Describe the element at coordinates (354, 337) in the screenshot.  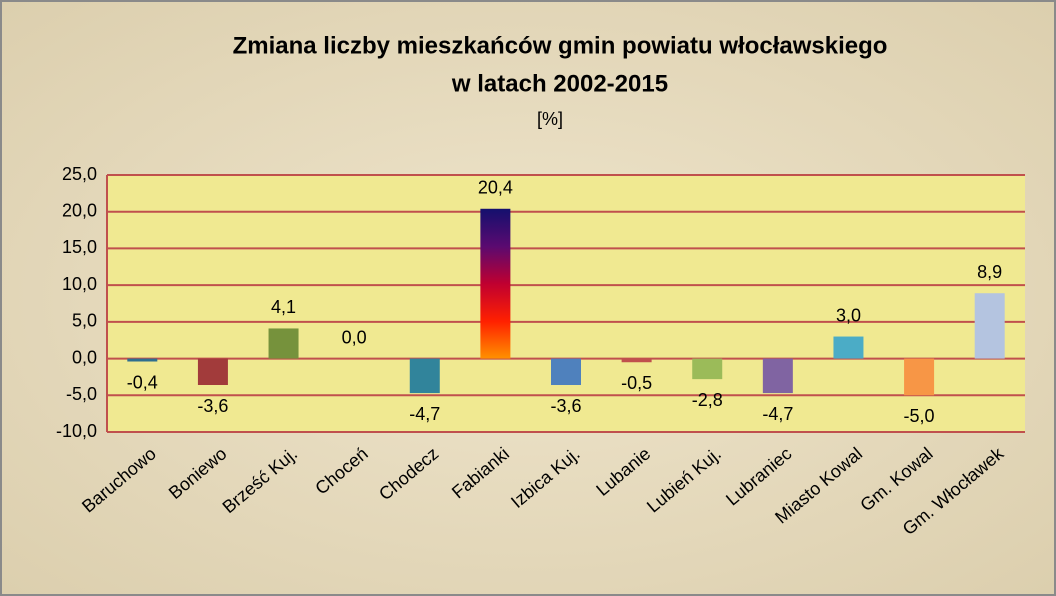
I see `data-label: 0,0` at that location.